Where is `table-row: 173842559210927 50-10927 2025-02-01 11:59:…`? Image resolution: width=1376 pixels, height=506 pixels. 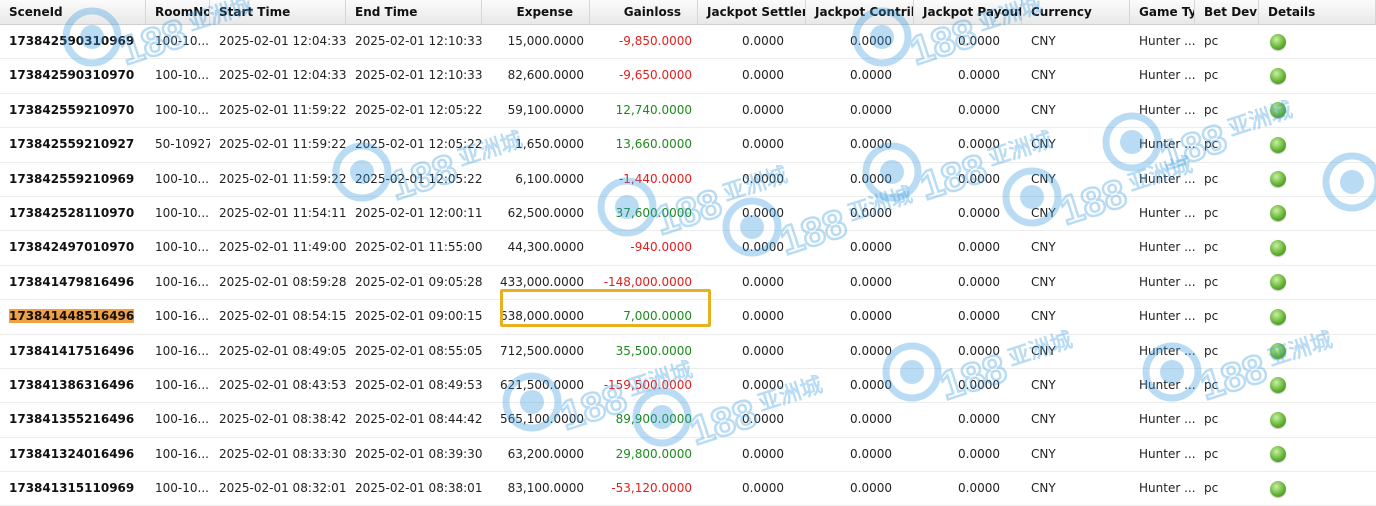
table-row: 173842559210927 50-10927 2025-02-01 11:59:… is located at coordinates (688, 145).